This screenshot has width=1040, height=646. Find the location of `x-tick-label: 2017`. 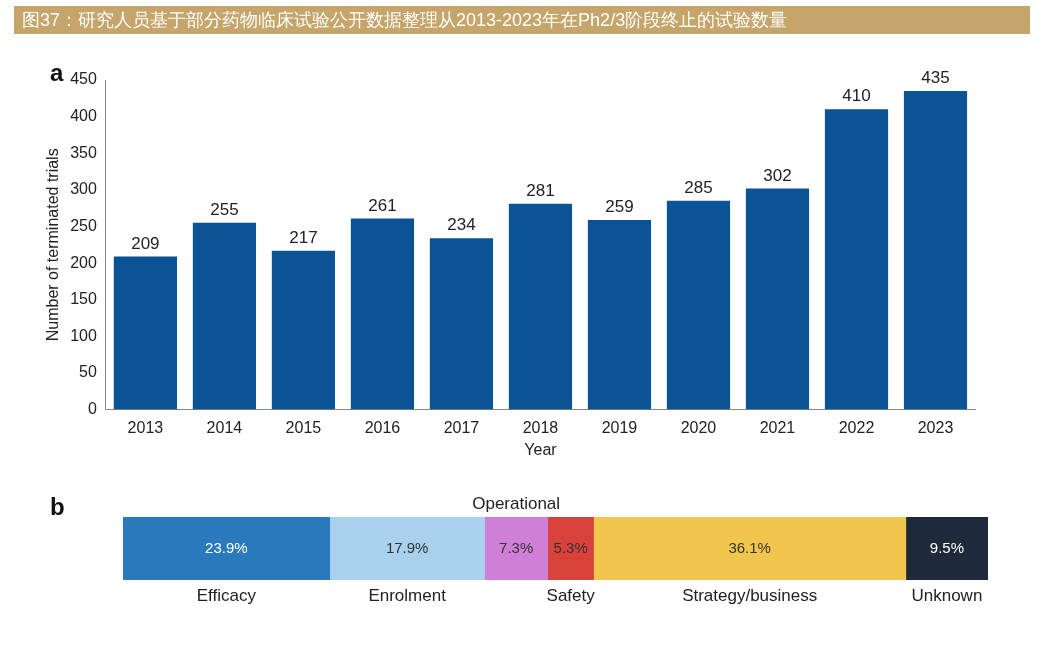

x-tick-label: 2017 is located at coordinates (461, 427).